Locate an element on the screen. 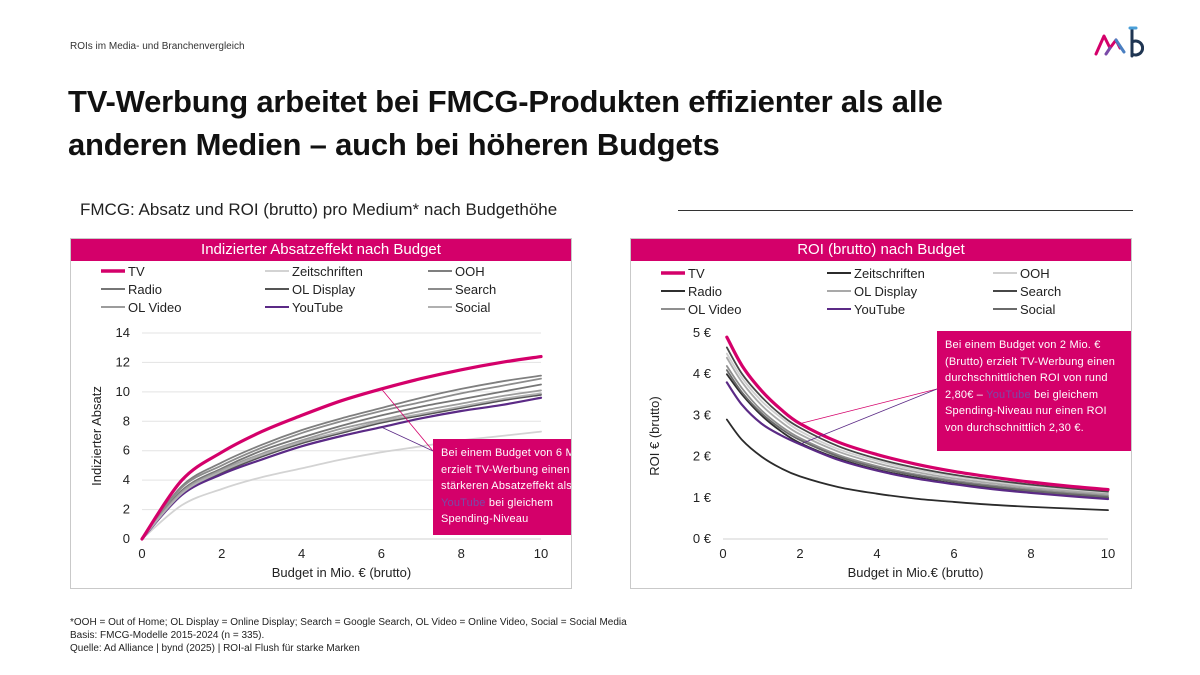  absatz-legend-label-tv: TV is located at coordinates (136, 271).